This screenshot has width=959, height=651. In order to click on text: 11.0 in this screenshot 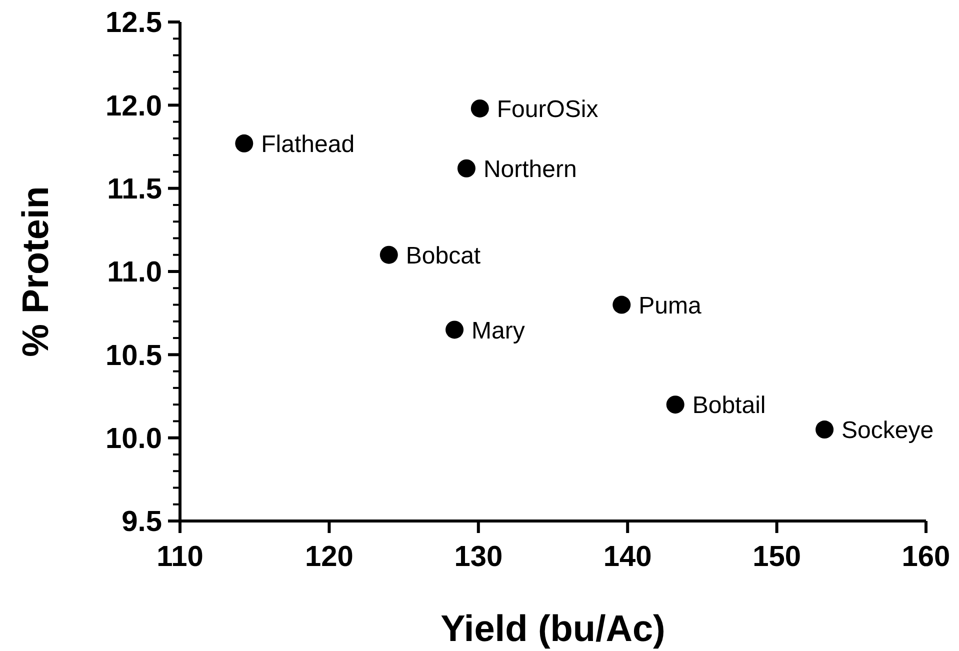, I will do `click(134, 272)`.